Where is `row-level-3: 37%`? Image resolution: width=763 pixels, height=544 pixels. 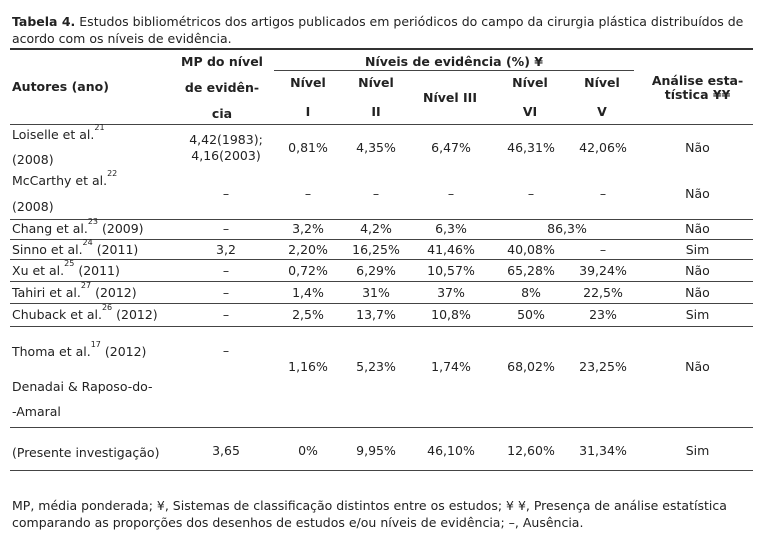 row-level-3: 37% is located at coordinates (451, 292).